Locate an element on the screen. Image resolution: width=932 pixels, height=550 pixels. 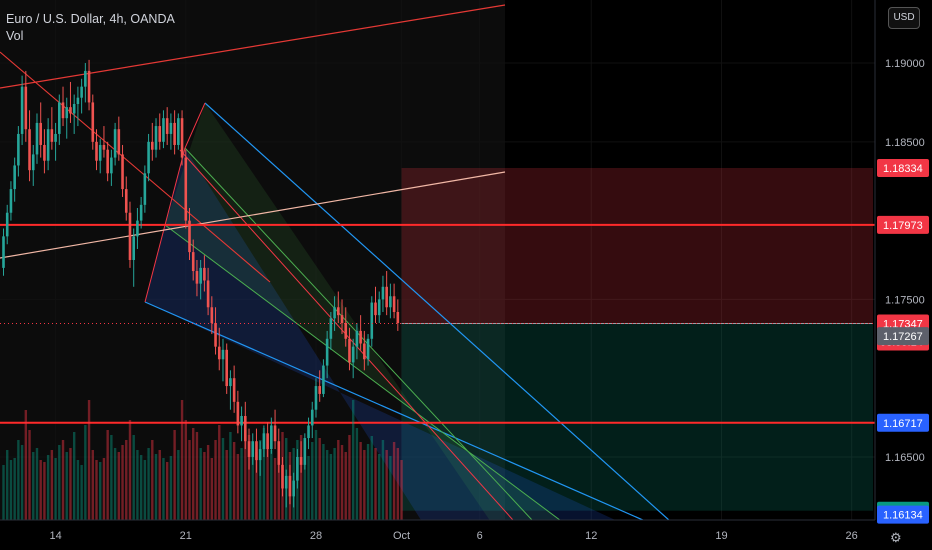
position-stop-zone is located at coordinates (637, 245).